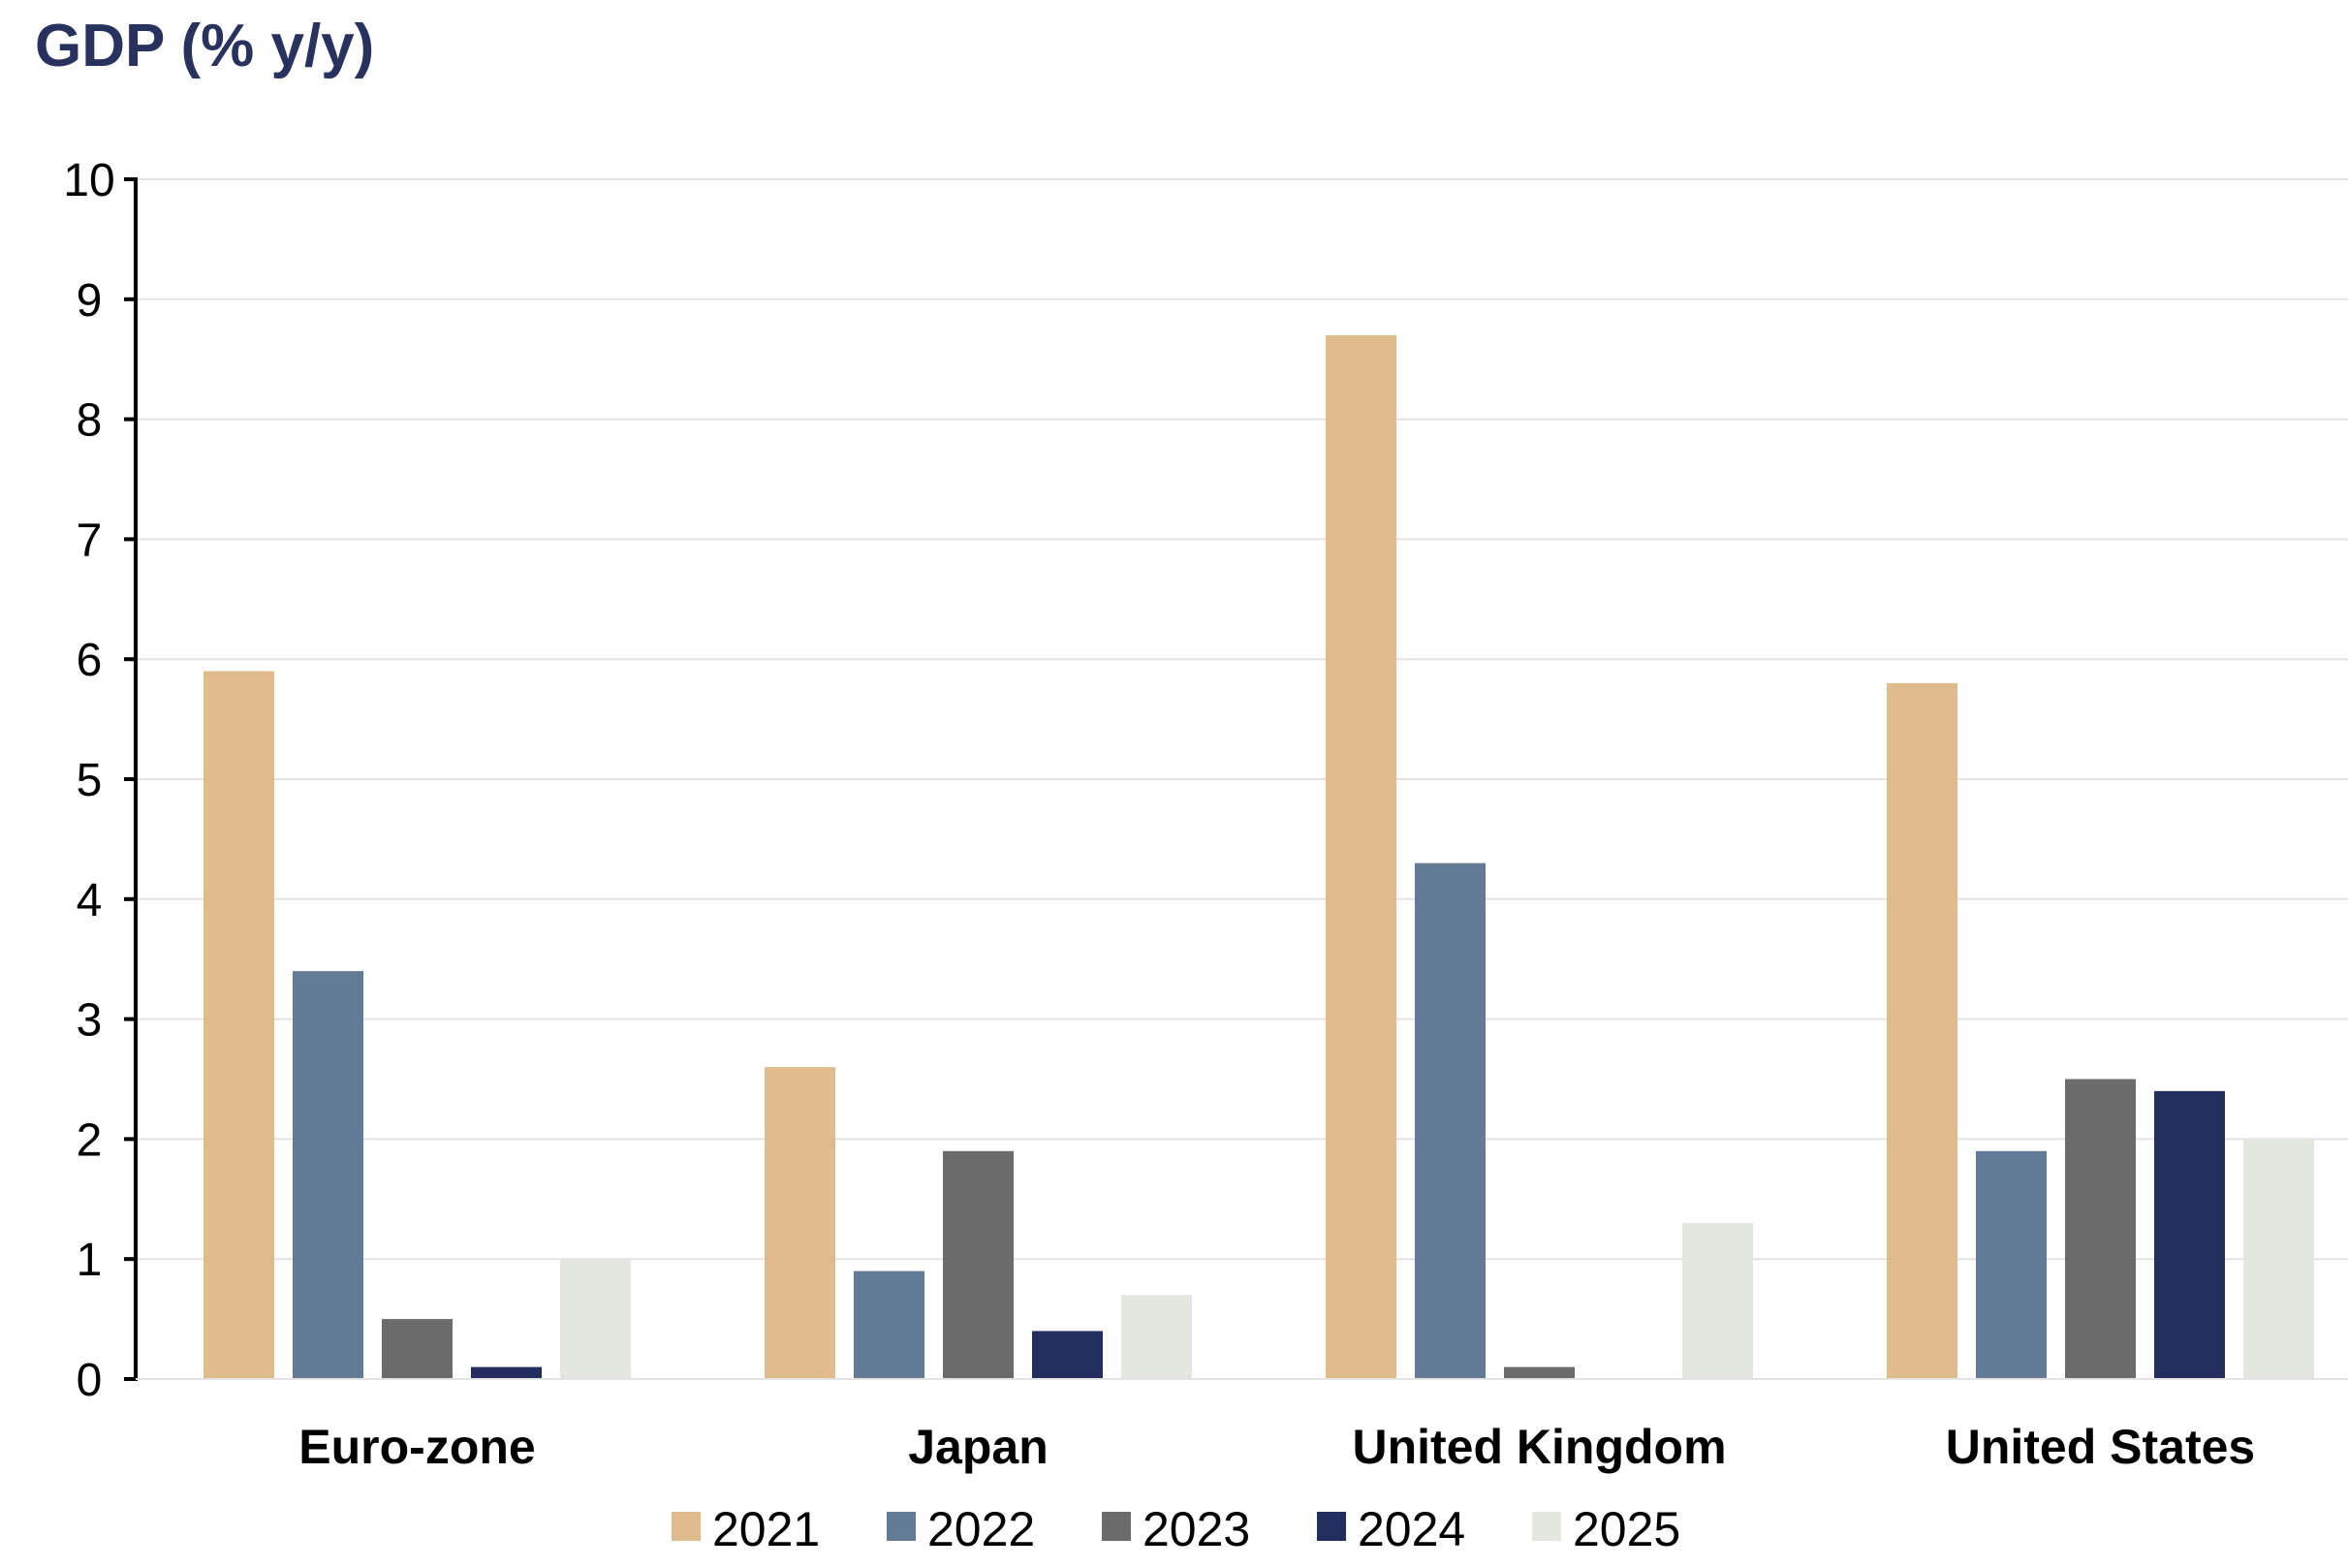 The image size is (2348, 1568). Describe the element at coordinates (686, 1527) in the screenshot. I see `legend-swatch-2021` at that location.